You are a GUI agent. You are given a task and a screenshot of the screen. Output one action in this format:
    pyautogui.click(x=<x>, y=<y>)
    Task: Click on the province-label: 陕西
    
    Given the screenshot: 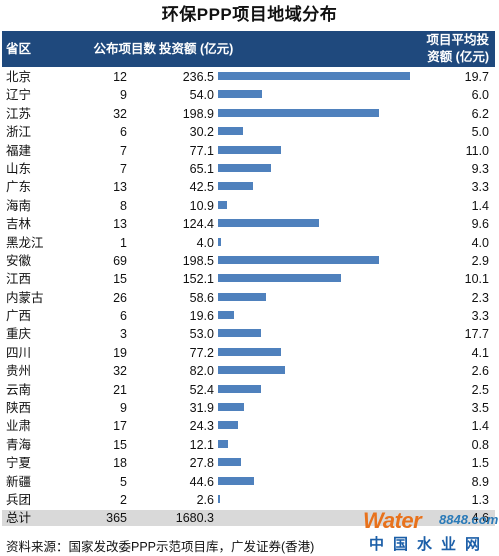 What is the action you would take?
    pyautogui.click(x=19, y=408)
    